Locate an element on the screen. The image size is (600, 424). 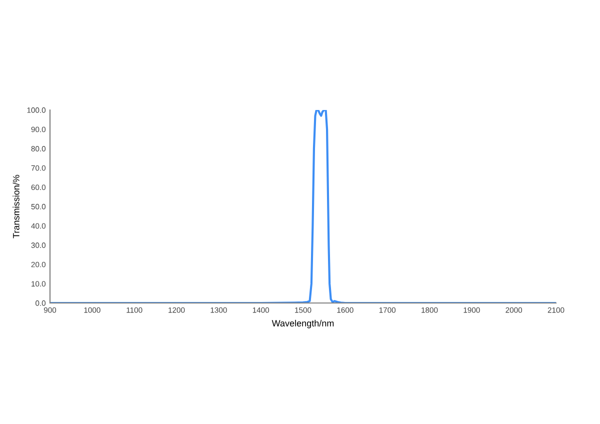
y-axis-title: Transmission/% is located at coordinates (16, 206).